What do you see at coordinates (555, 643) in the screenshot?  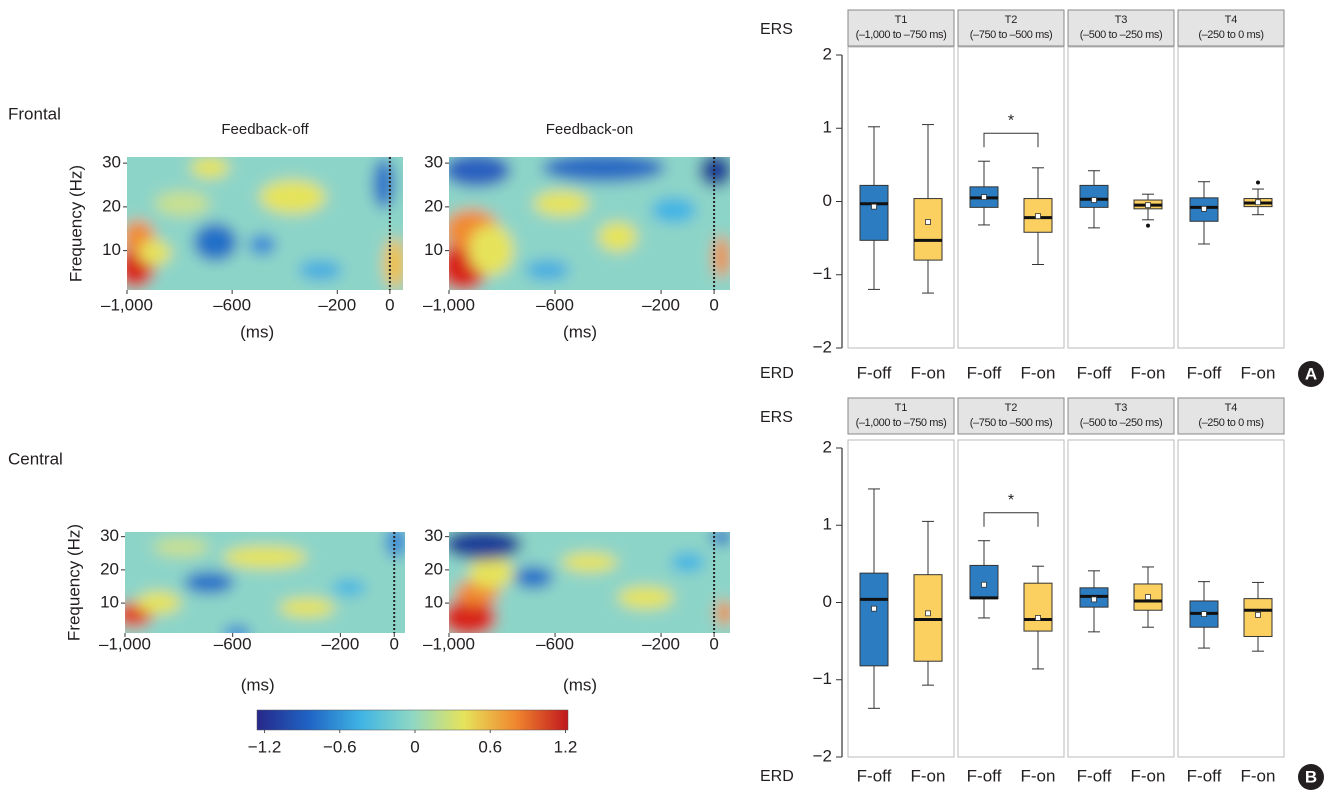 I see `x-tick-label: –600` at bounding box center [555, 643].